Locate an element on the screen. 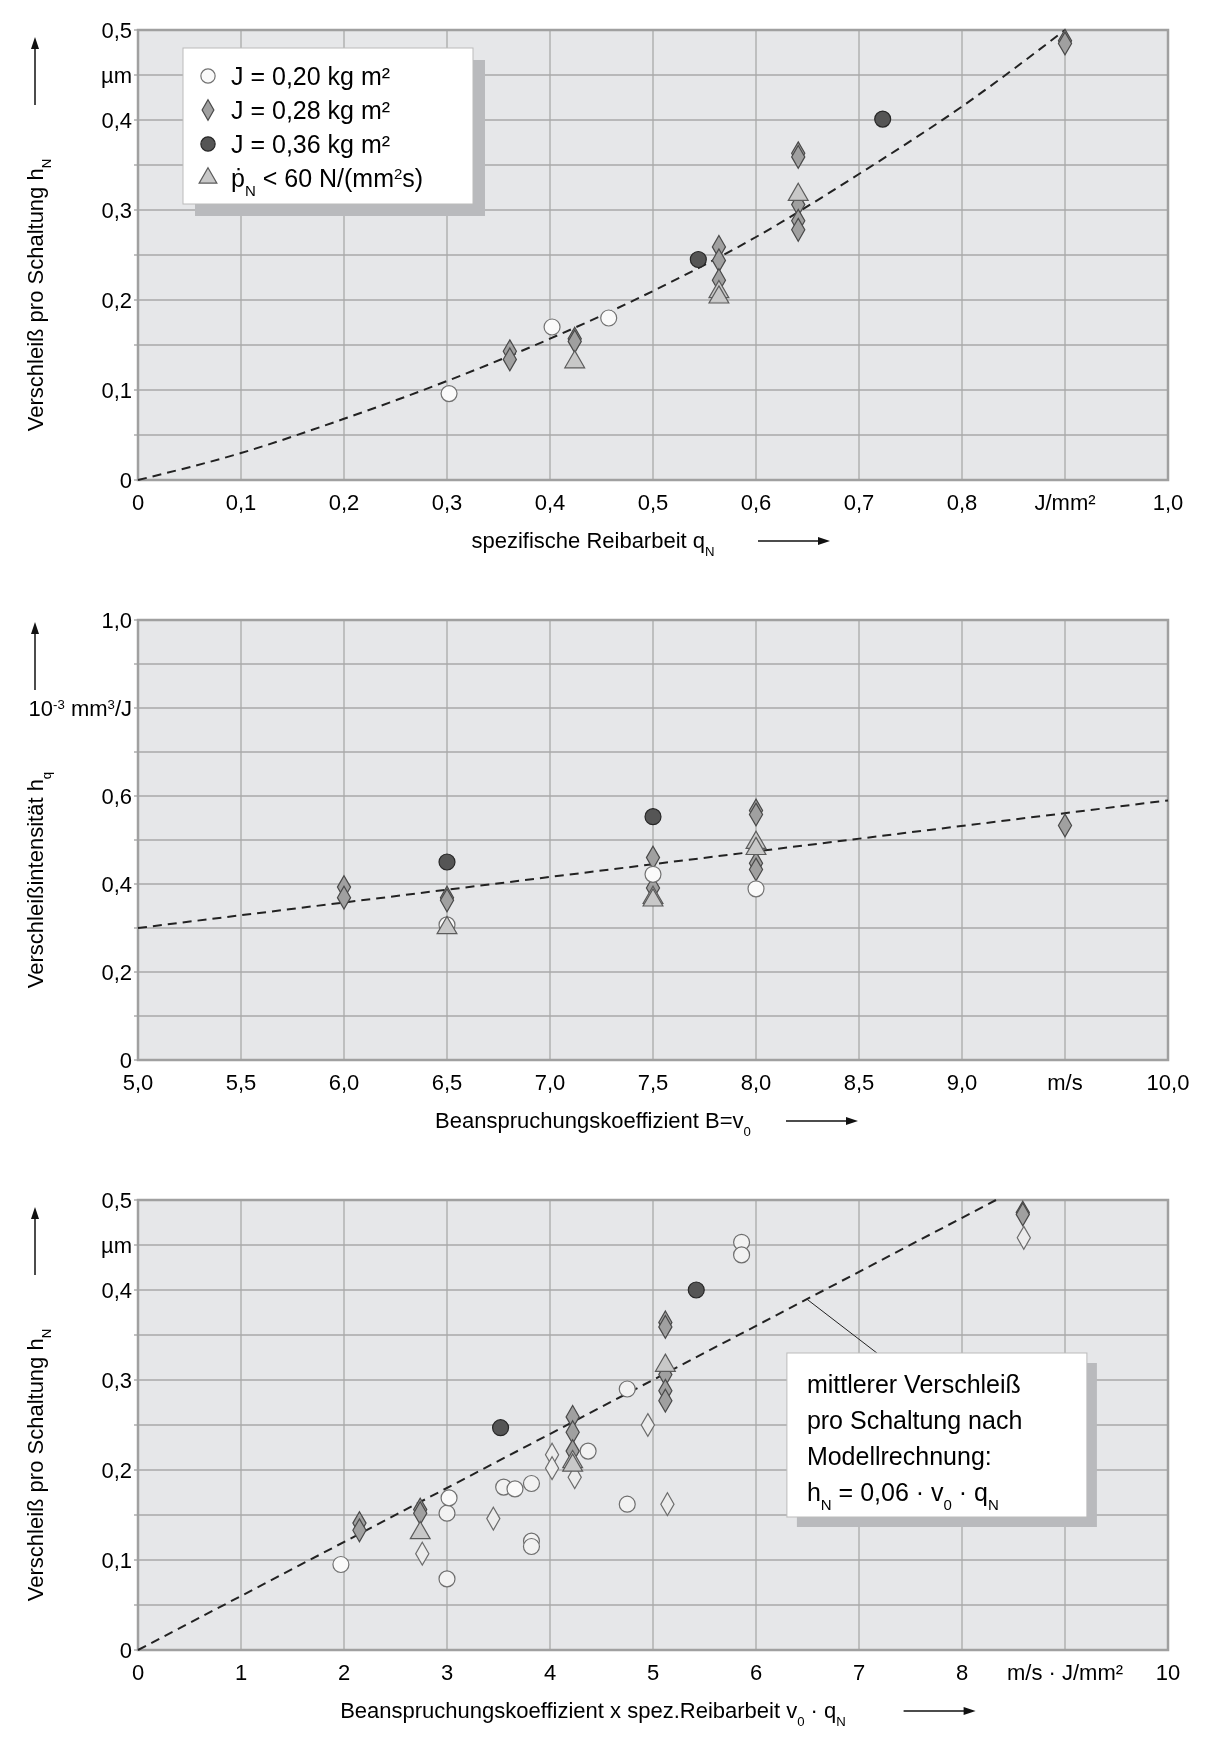 The image size is (1218, 1737). y-tick-label: 1,0 is located at coordinates (116, 620).